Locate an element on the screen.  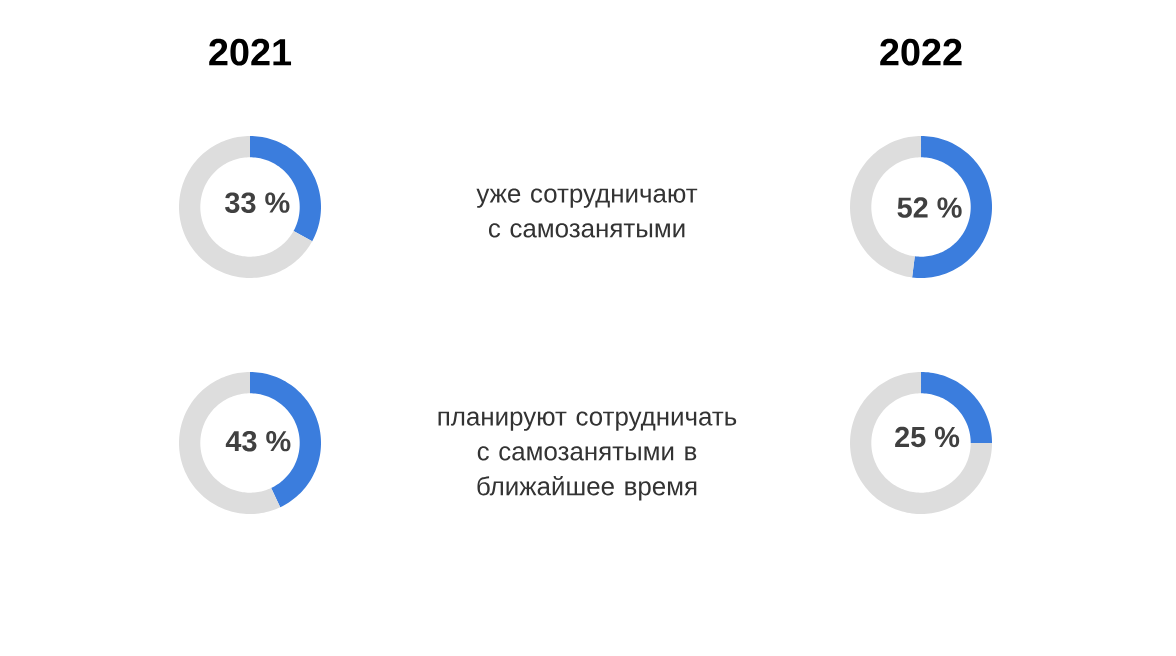
text: планируют сотрудничать с самозанятыми в ближайшее время is located at coordinates (587, 456).